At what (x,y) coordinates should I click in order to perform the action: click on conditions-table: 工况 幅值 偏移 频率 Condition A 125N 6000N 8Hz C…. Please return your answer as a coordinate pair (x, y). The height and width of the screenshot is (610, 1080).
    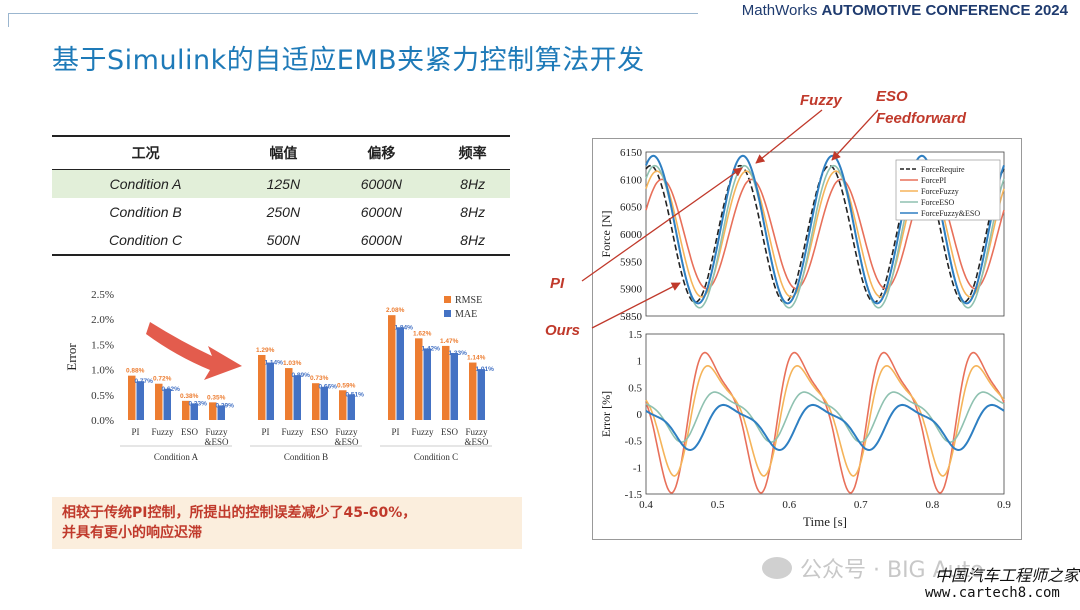
    Looking at the image, I should click on (281, 195).